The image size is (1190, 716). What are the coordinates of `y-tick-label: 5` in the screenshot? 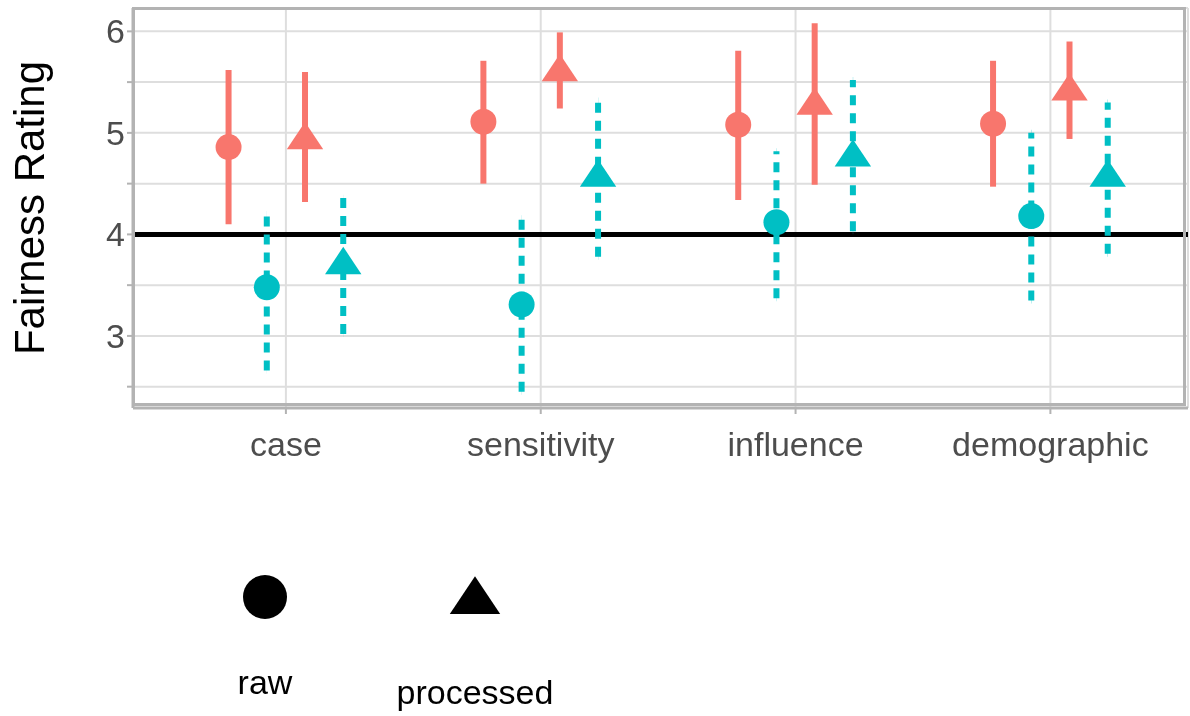 It's located at (115, 132).